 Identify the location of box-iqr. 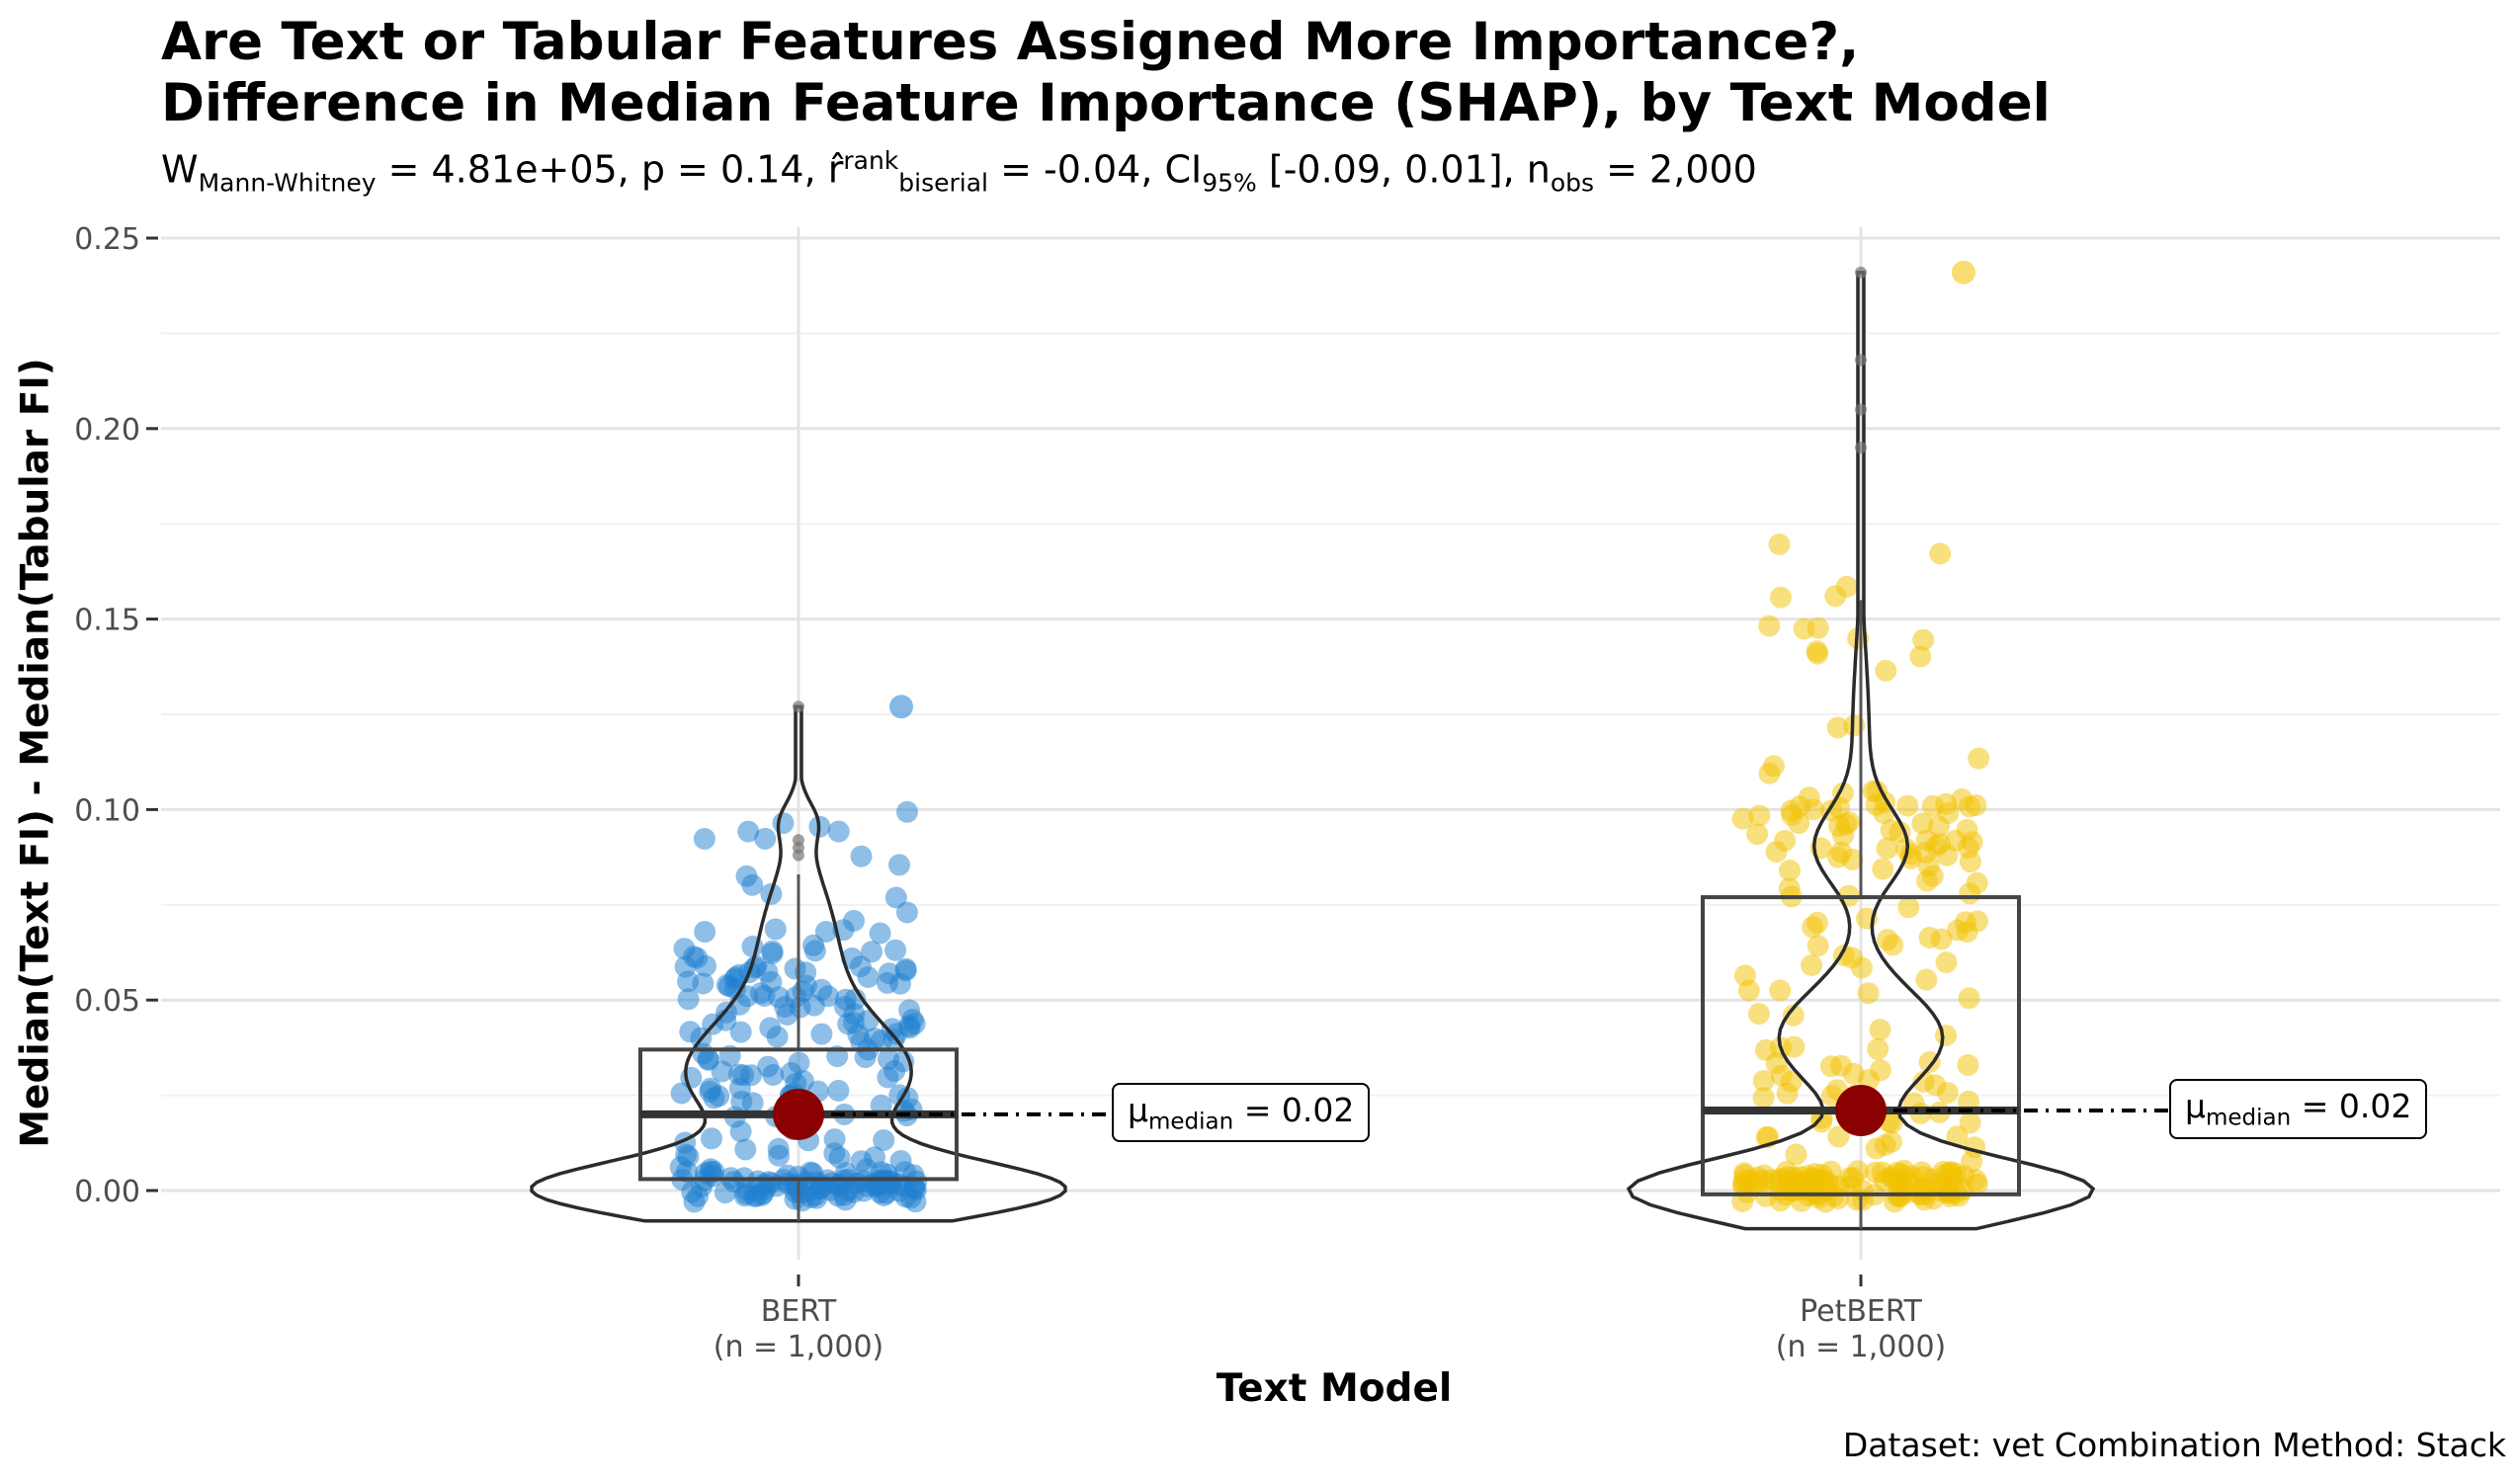
(1861, 1045).